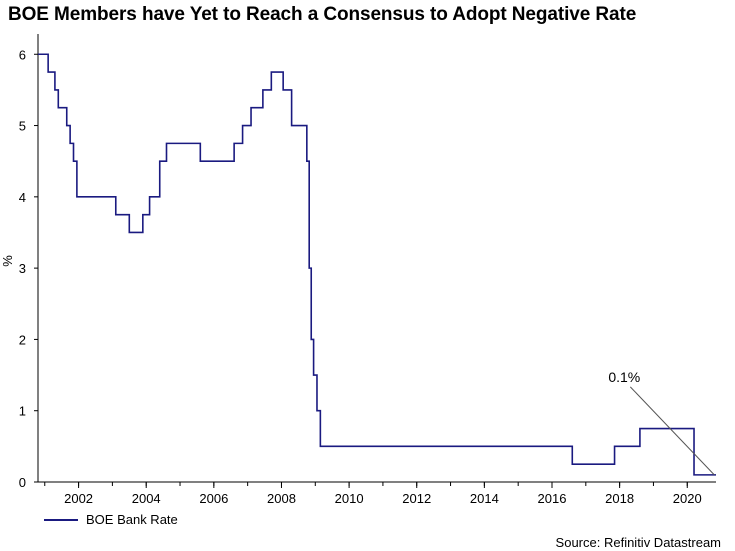  I want to click on x-tick-label: 2020, so click(687, 498).